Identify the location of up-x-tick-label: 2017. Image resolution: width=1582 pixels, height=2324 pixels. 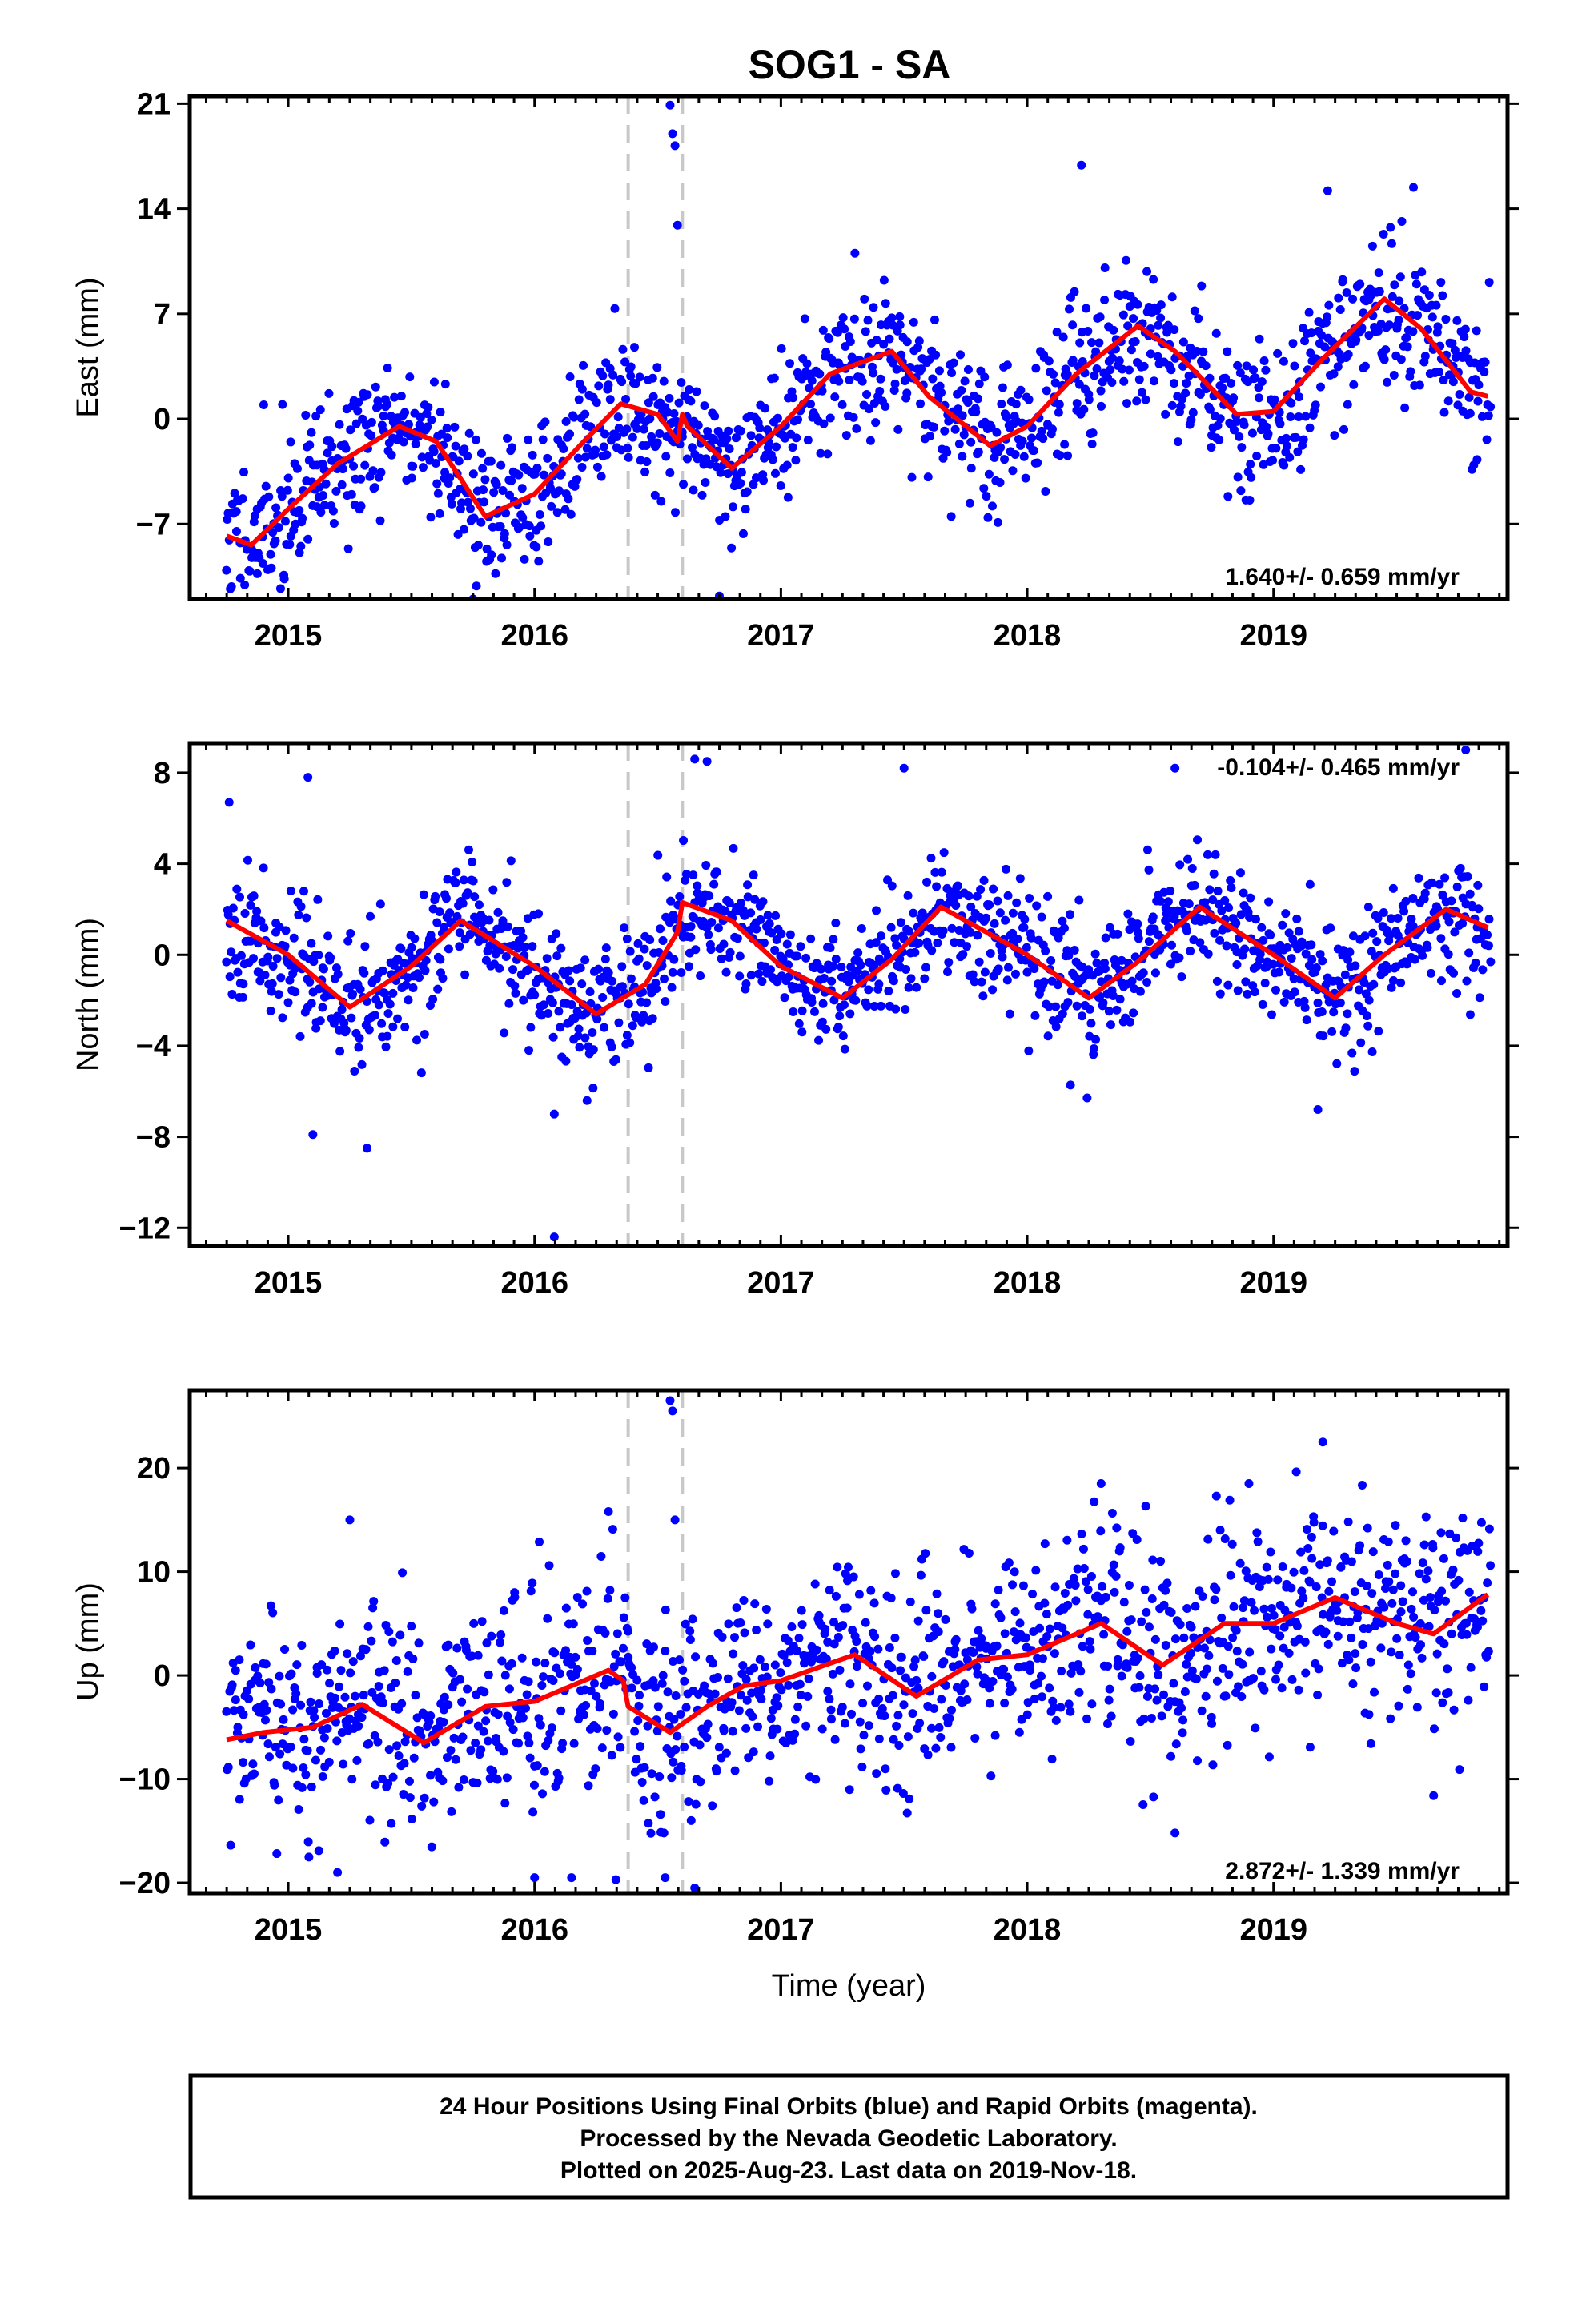
(781, 1930).